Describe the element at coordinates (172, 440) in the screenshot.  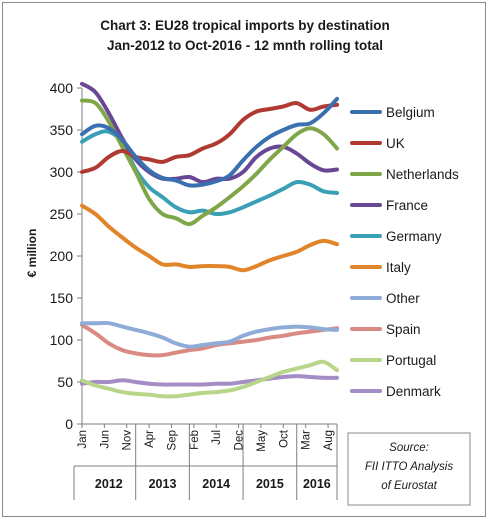
I see `x-tick-label: Sep` at that location.